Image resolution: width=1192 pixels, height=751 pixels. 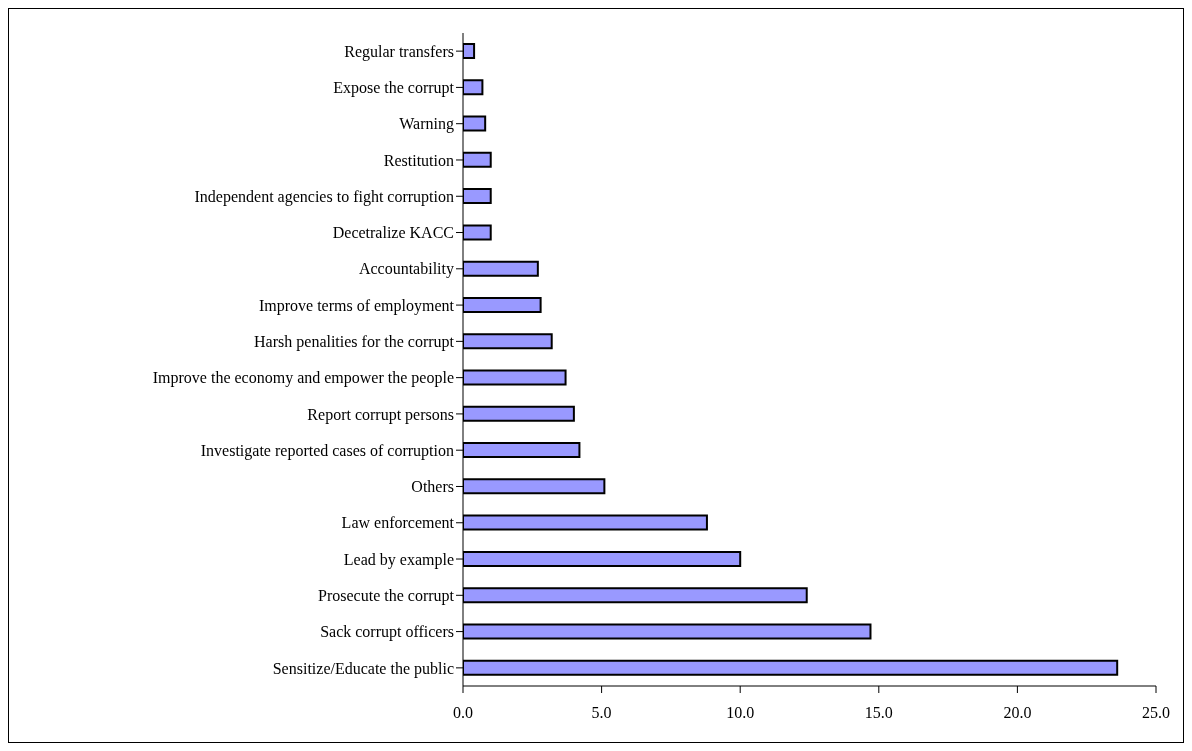 I want to click on y-tick-label: Warning, so click(x=426, y=124).